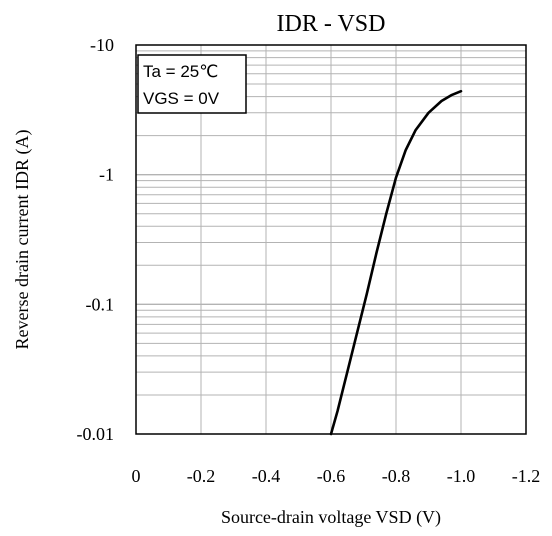 This screenshot has height=536, width=552. Describe the element at coordinates (106, 175) in the screenshot. I see `y-tick-label: -1` at that location.